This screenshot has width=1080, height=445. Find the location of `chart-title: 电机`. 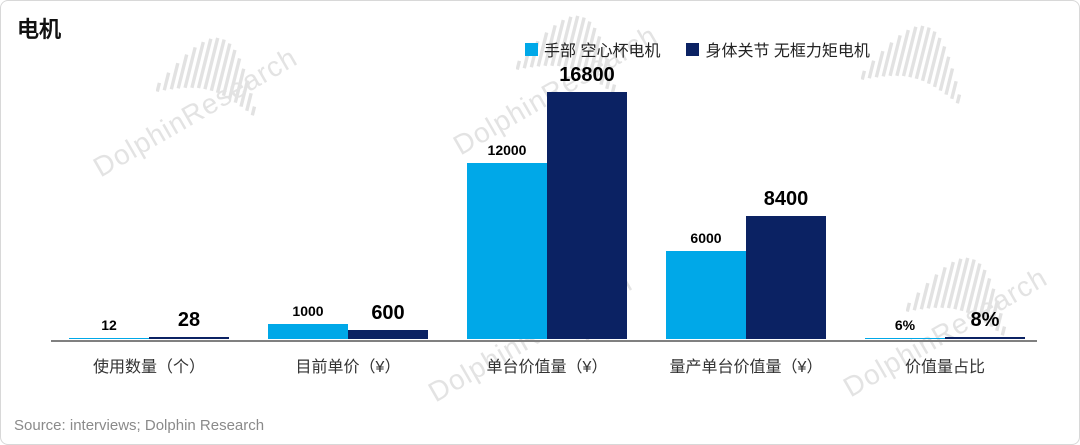

chart-title: 电机 is located at coordinates (39, 29).